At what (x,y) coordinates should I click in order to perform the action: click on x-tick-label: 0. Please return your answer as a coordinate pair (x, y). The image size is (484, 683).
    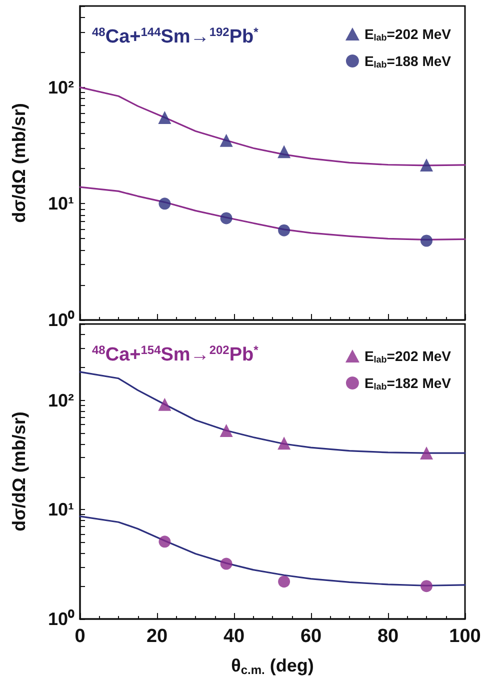
    Looking at the image, I should click on (80, 636).